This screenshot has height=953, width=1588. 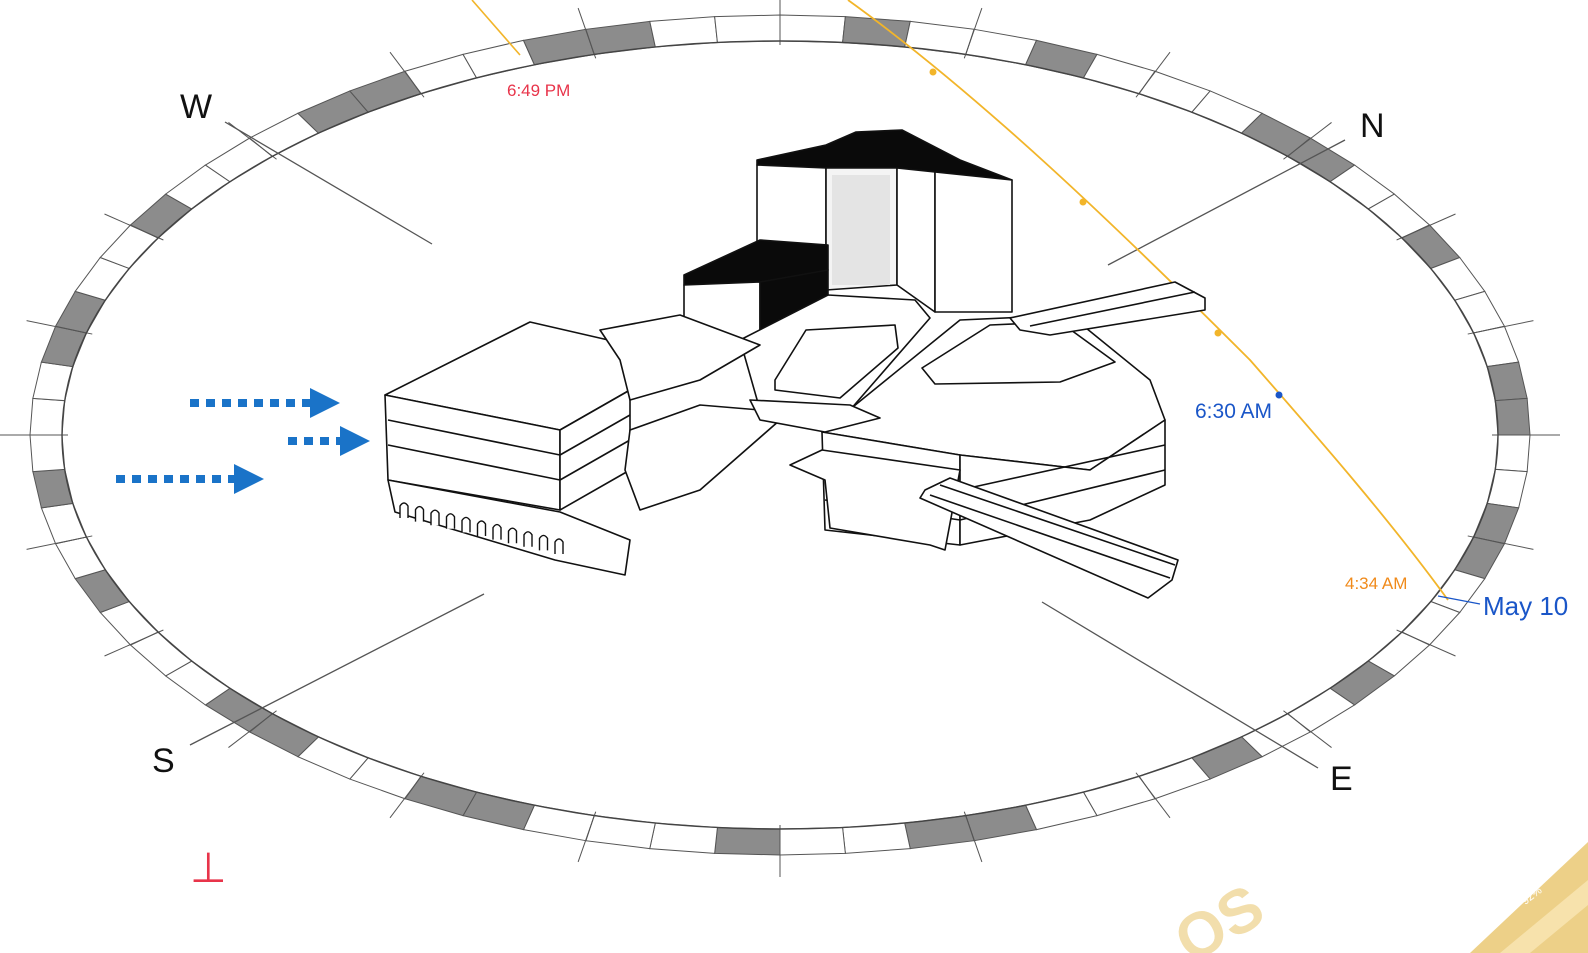 I want to click on north-walkway, so click(x=1107, y=308).